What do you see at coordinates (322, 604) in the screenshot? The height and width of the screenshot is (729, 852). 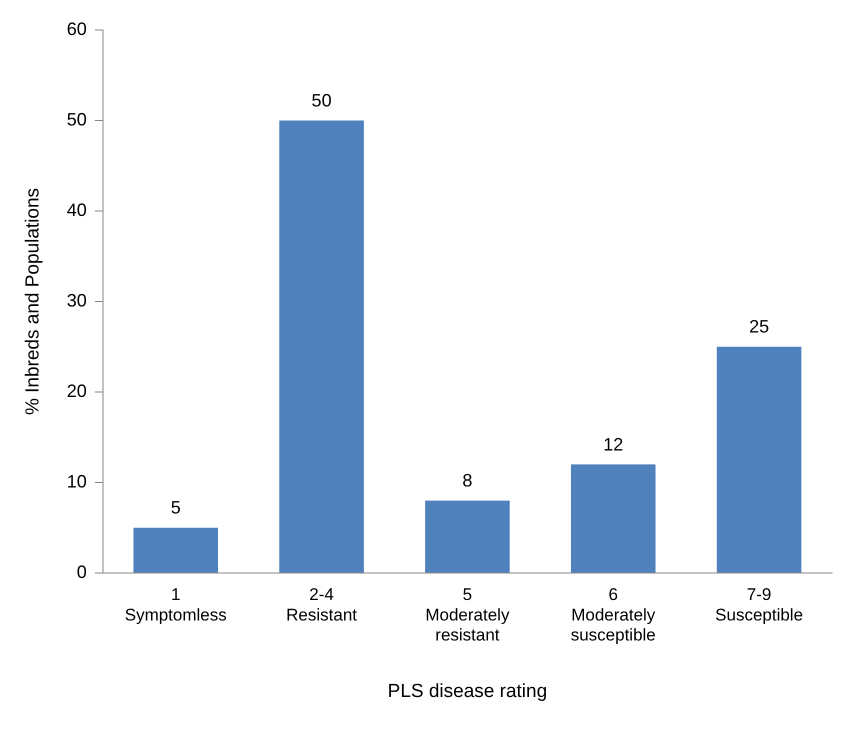 I see `x-tick-label: 2-4 Resistant` at bounding box center [322, 604].